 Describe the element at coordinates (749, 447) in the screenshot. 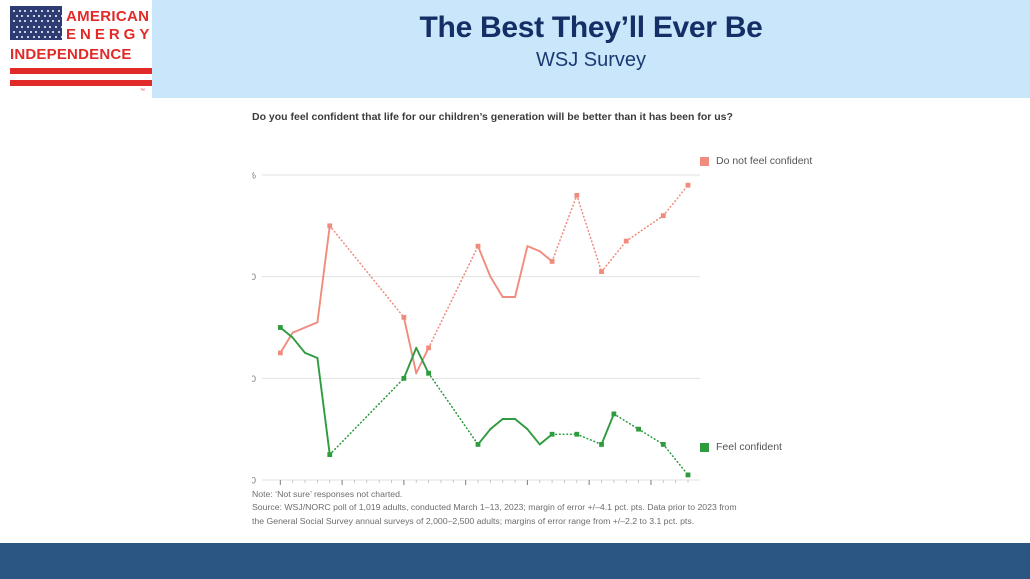

I see `legend-label-feel-confident: Feel confident` at that location.